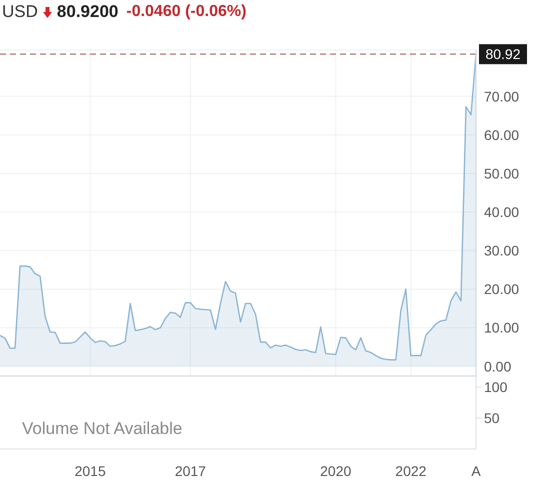  What do you see at coordinates (336, 470) in the screenshot?
I see `x-tick-label: 2020` at bounding box center [336, 470].